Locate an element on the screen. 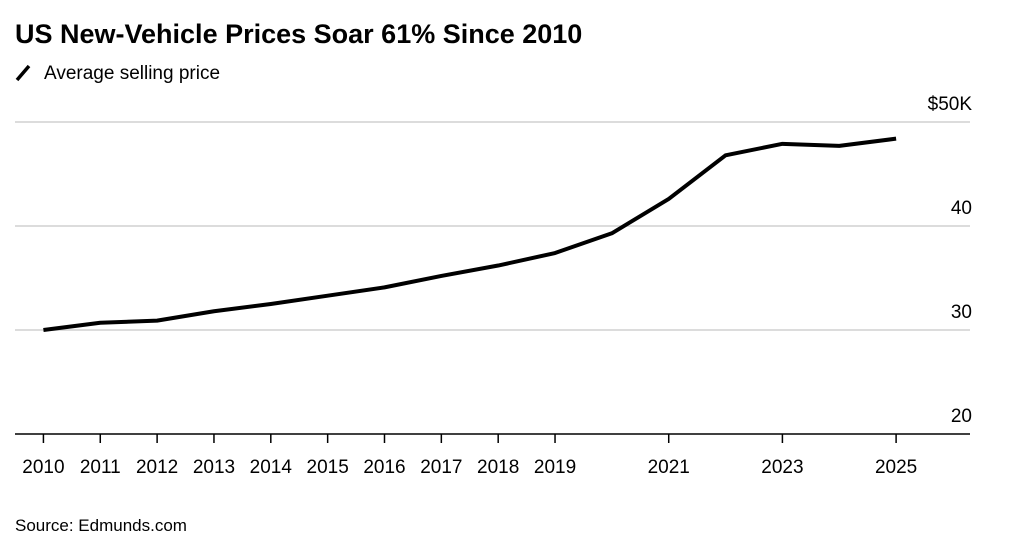  y-tick-label: 20 is located at coordinates (961, 416).